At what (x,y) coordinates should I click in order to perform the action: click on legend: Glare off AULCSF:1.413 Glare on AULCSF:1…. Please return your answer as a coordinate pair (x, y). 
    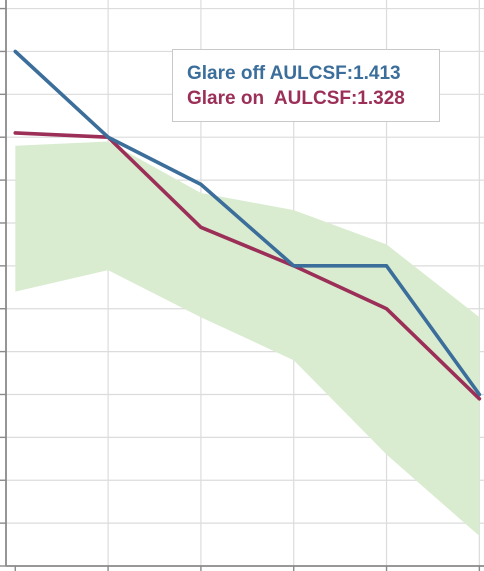
    Looking at the image, I should click on (306, 85).